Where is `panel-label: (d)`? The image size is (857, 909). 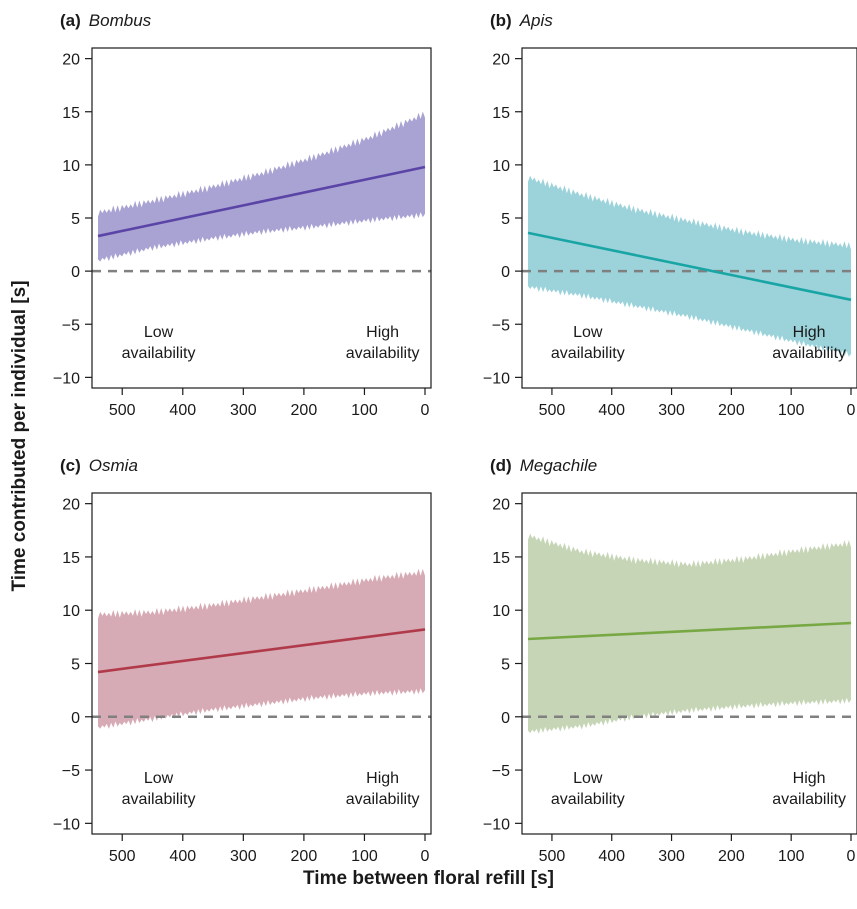
panel-label: (d) is located at coordinates (501, 465).